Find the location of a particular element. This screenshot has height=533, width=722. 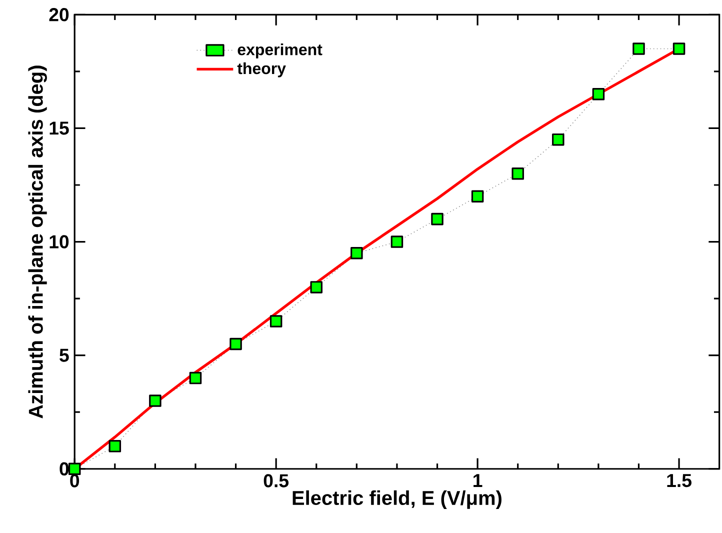

x-tick-label: 1.5 is located at coordinates (679, 481).